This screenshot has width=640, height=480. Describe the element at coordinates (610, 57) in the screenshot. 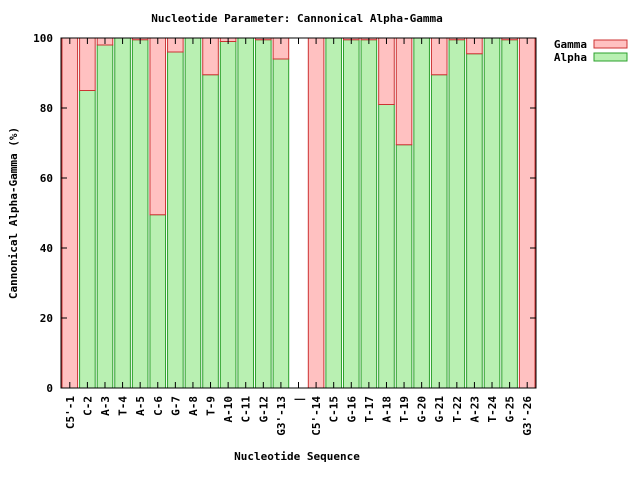

I see `legend-swatch-alpha` at that location.